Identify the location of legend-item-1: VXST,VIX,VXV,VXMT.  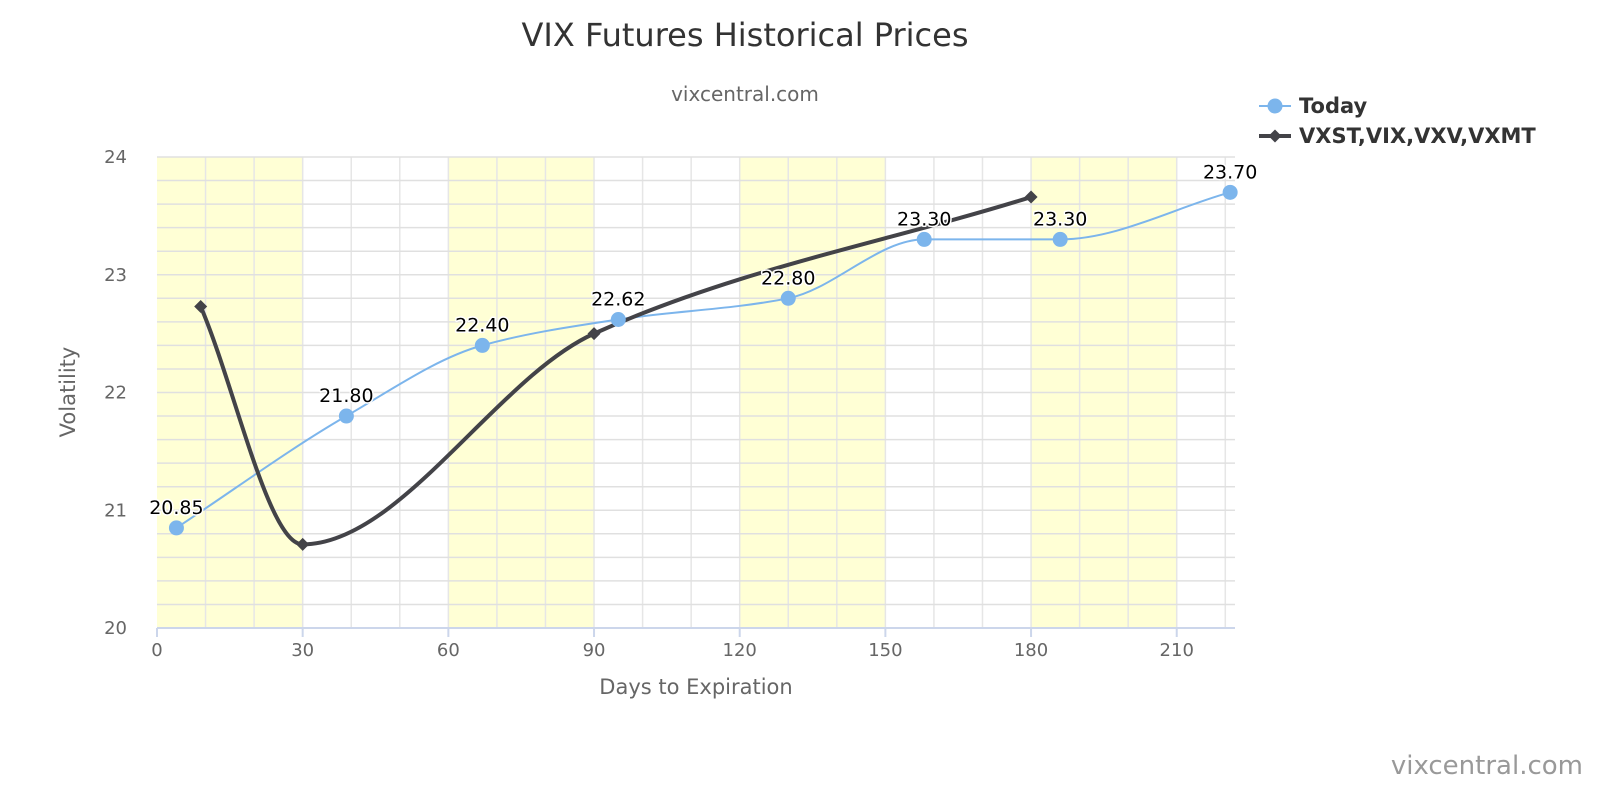
(1397, 136).